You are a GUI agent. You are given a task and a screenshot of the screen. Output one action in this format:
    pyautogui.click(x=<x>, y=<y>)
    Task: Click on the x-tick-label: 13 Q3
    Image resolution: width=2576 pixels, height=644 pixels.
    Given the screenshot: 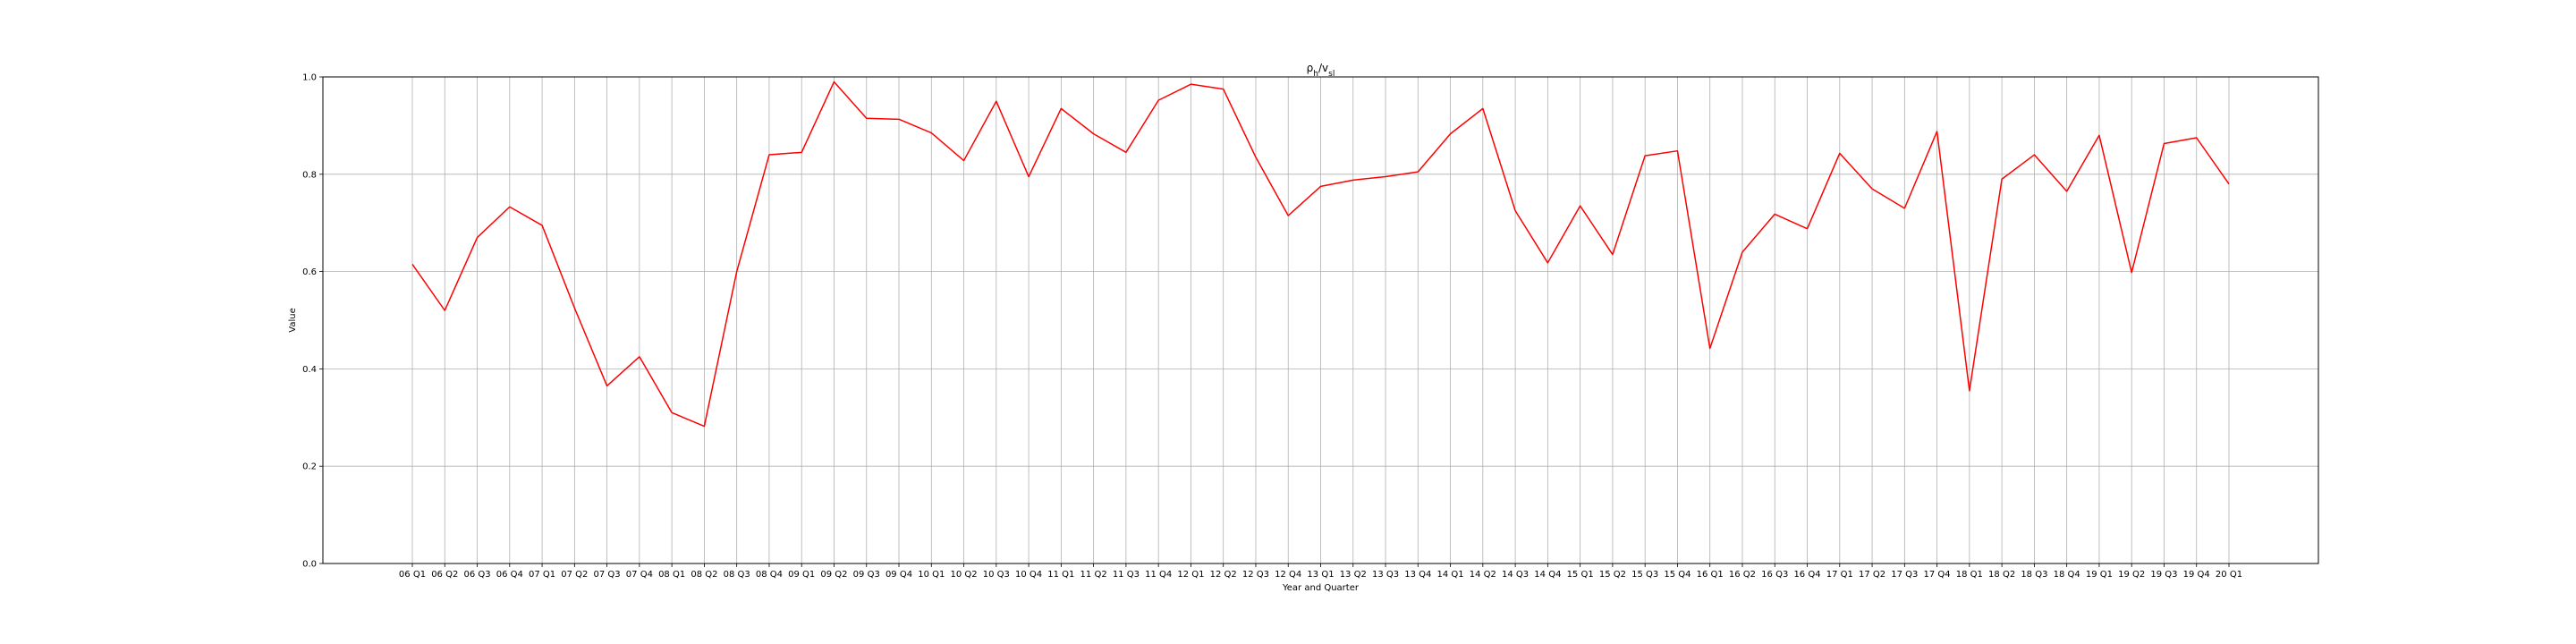 What is the action you would take?
    pyautogui.click(x=1385, y=575)
    